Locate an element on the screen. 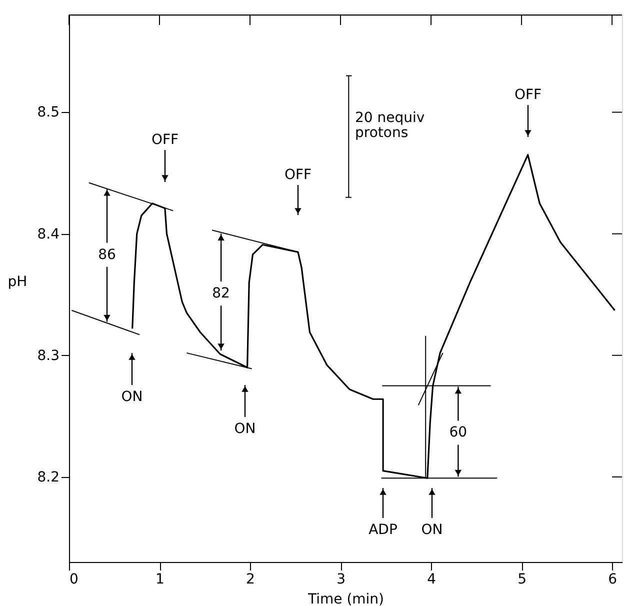 The height and width of the screenshot is (606, 626). x-tick-label: 3 is located at coordinates (341, 580).